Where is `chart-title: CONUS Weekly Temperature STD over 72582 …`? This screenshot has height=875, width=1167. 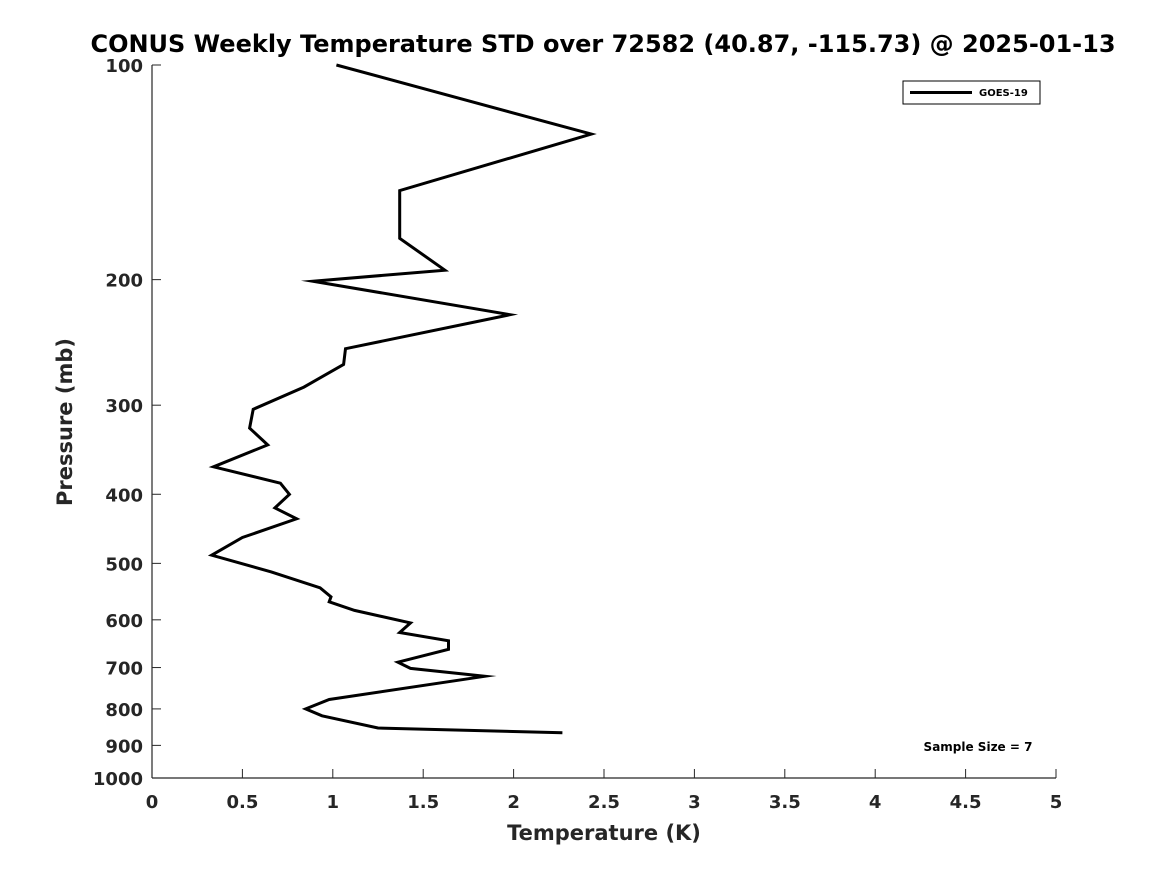 chart-title: CONUS Weekly Temperature STD over 72582 … is located at coordinates (602, 44).